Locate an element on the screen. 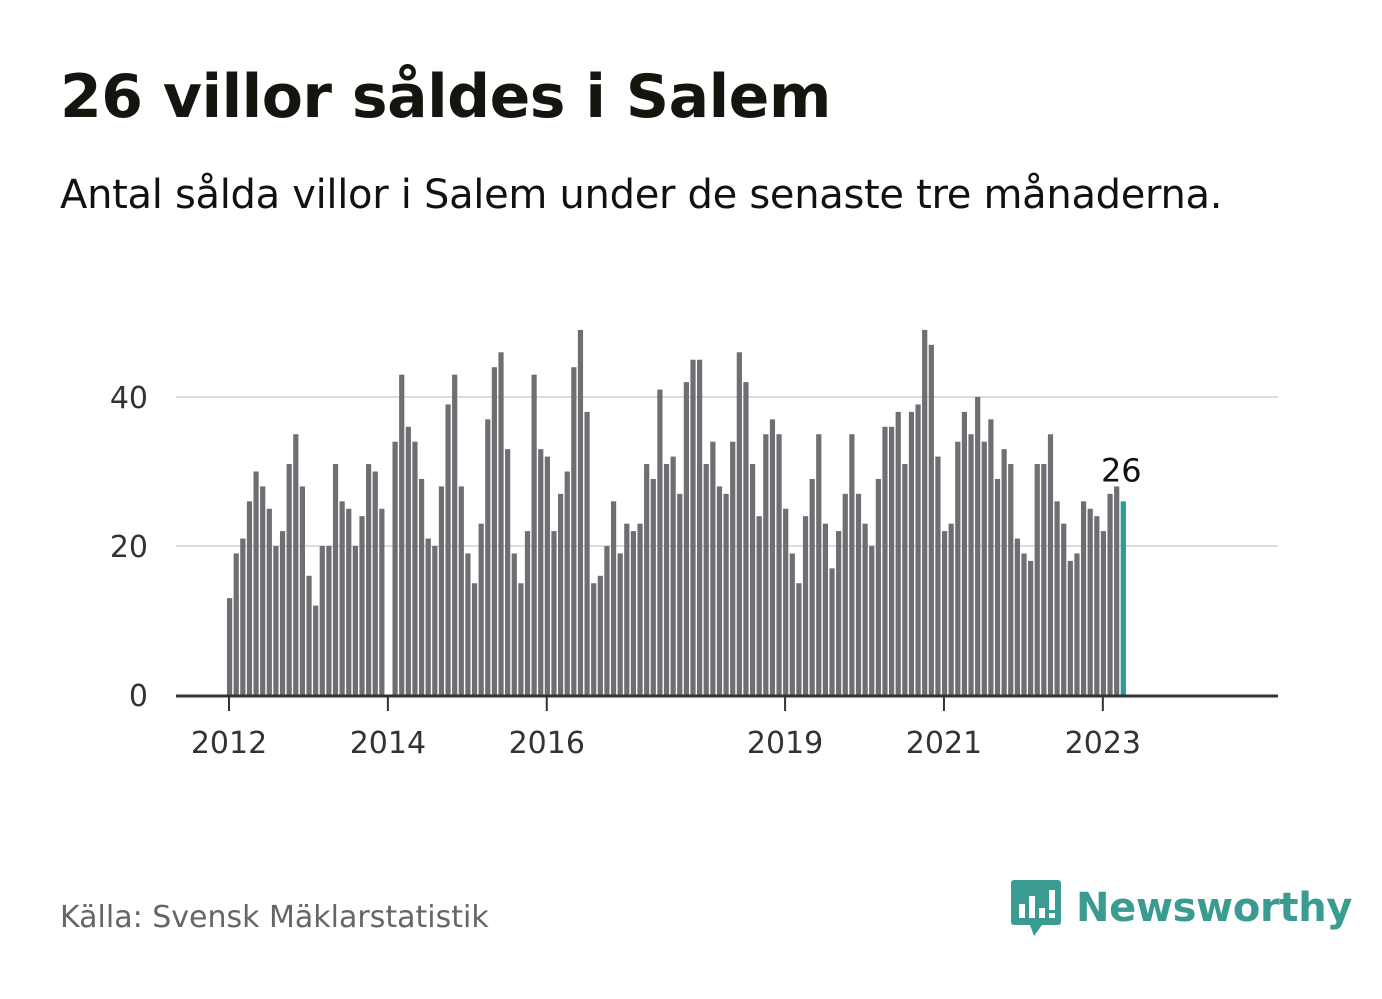 The height and width of the screenshot is (999, 1382). x-tick-label: 2012 is located at coordinates (229, 743).